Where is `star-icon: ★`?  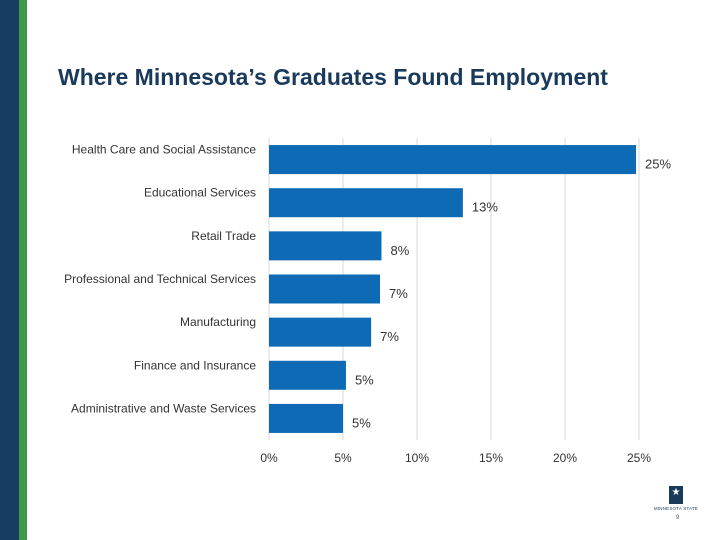
star-icon: ★ is located at coordinates (676, 495).